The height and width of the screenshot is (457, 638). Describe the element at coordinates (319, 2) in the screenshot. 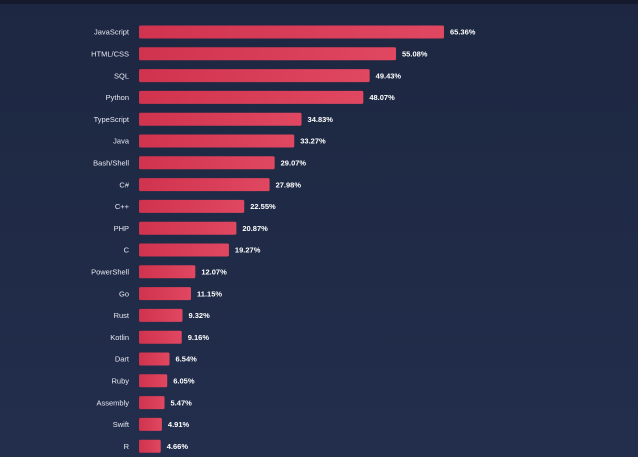

I see `top-bar` at that location.